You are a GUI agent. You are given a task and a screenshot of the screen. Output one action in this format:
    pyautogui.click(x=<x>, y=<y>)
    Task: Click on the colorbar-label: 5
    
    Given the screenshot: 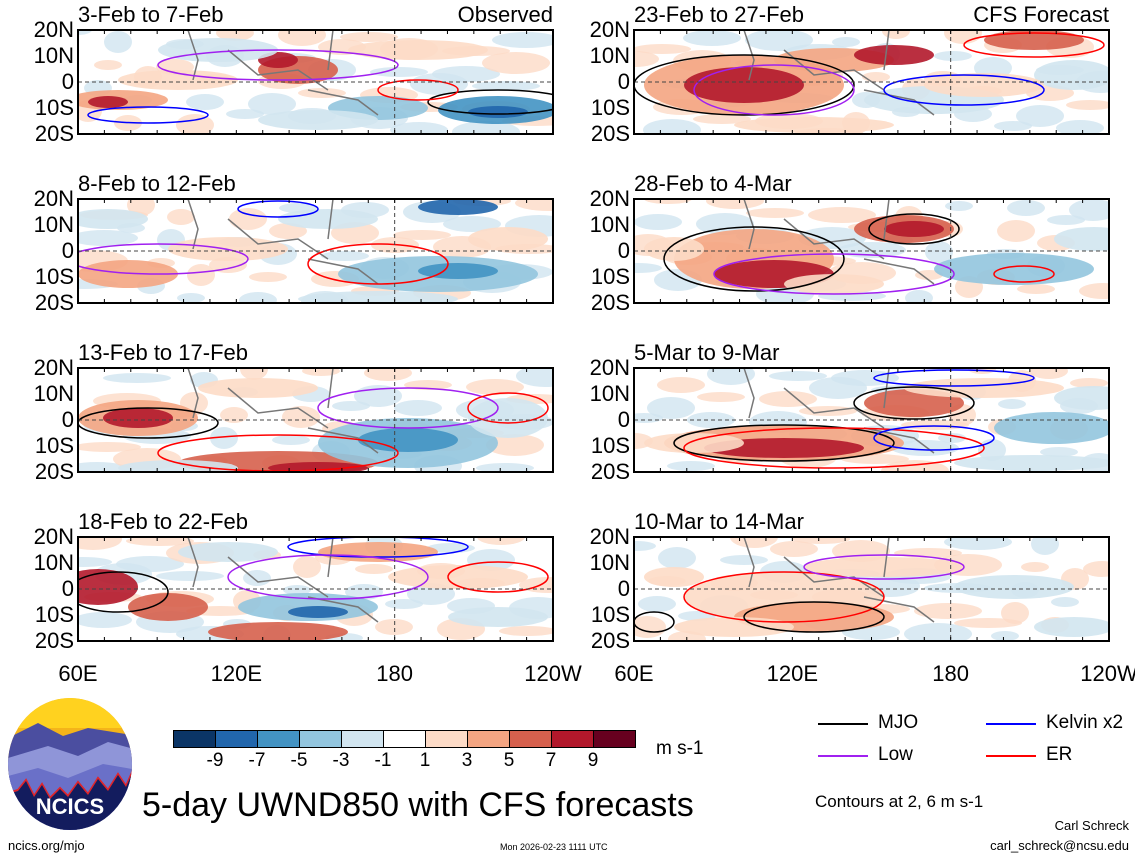 What is the action you would take?
    pyautogui.click(x=509, y=760)
    